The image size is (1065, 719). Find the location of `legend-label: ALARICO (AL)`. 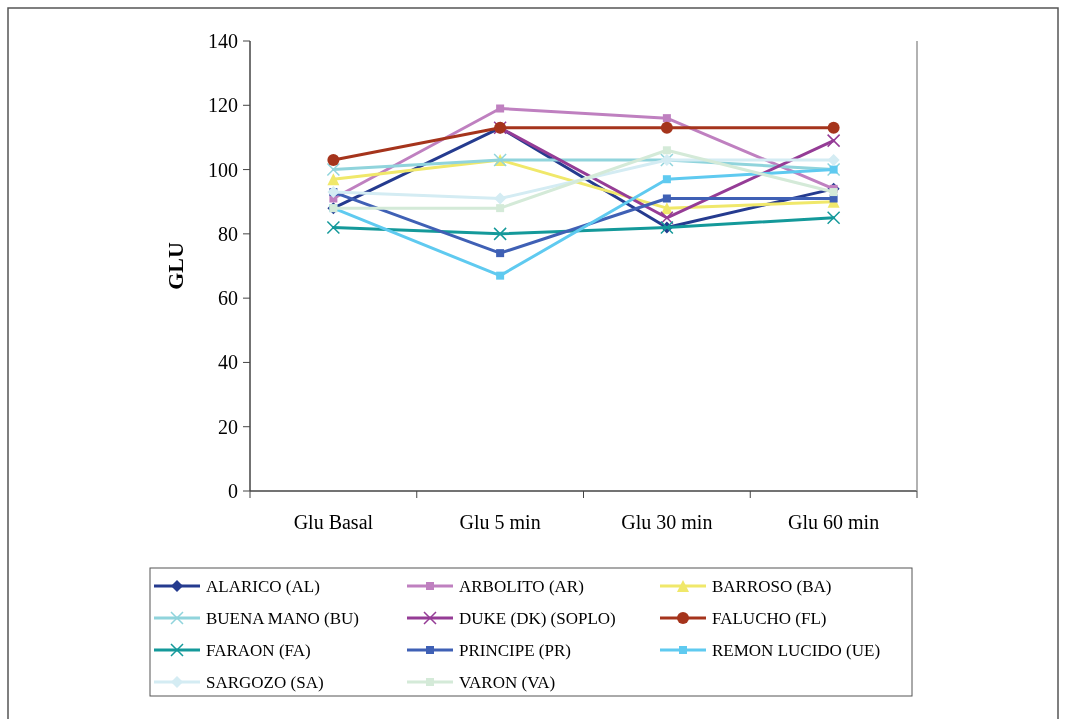

legend-label: ALARICO (AL) is located at coordinates (263, 586).